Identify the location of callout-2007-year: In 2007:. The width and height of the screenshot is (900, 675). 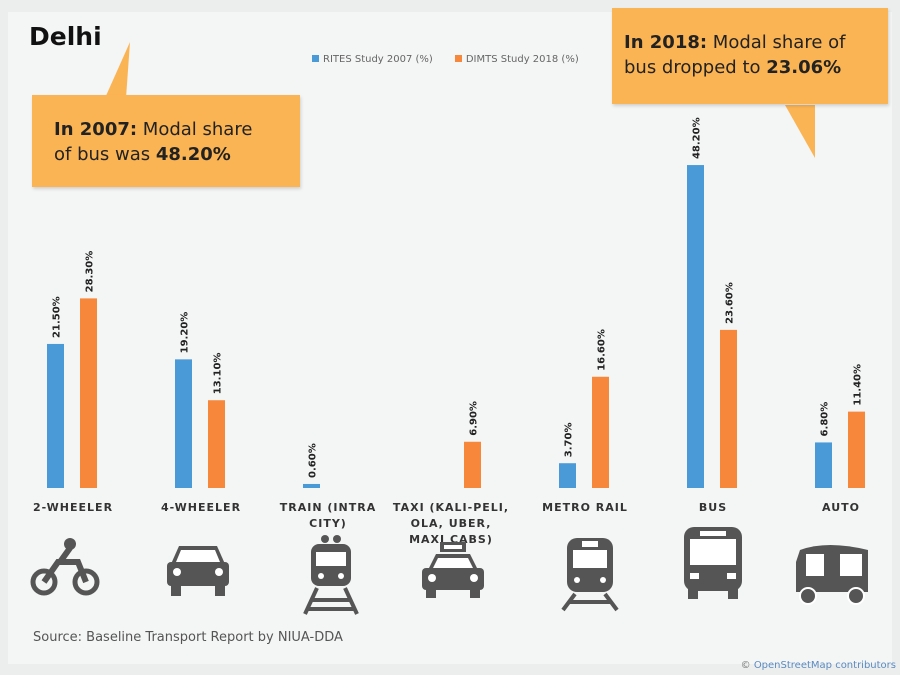
(96, 129).